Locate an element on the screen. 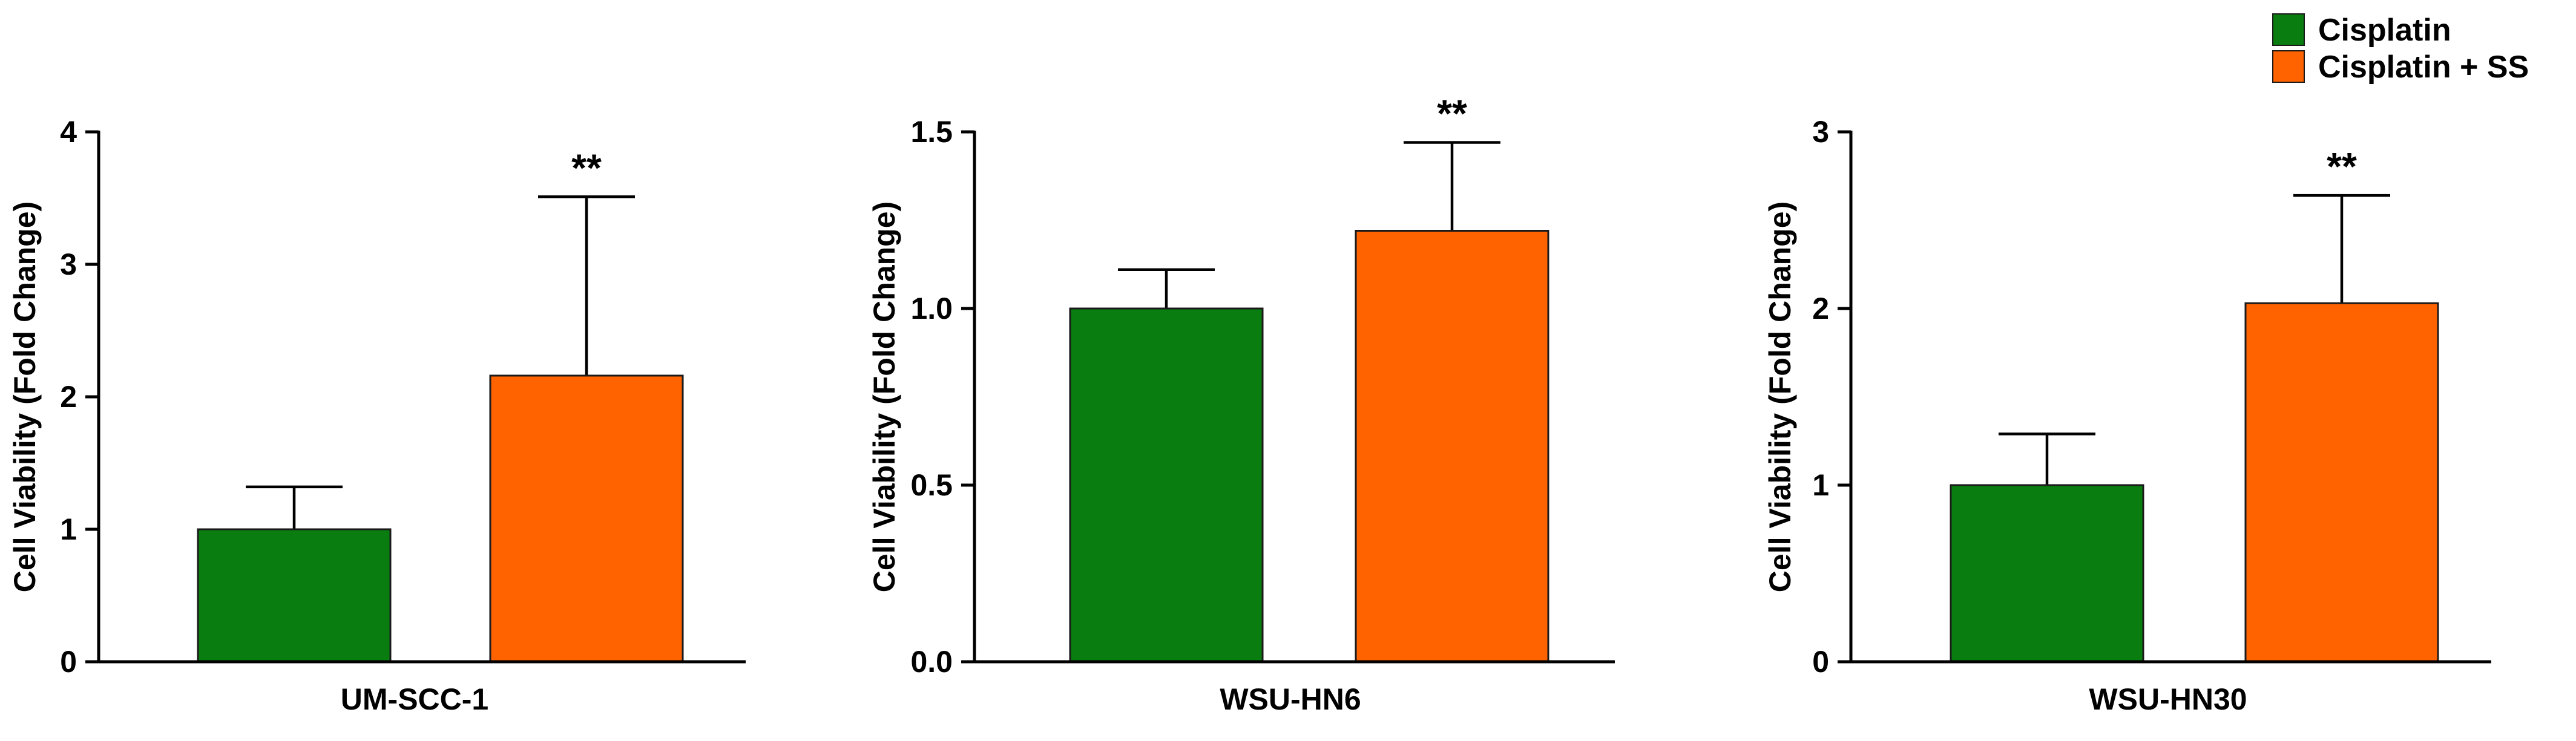 The image size is (2576, 741). x-axis-label: UM-SCC-1 is located at coordinates (414, 699).